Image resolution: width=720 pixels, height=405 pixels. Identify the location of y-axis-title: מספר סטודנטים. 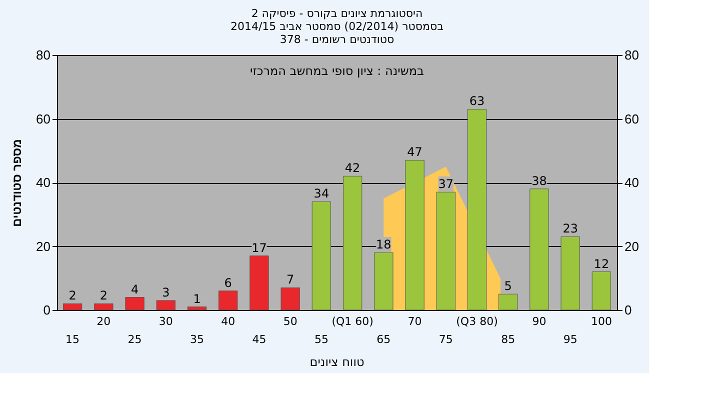
(17, 183).